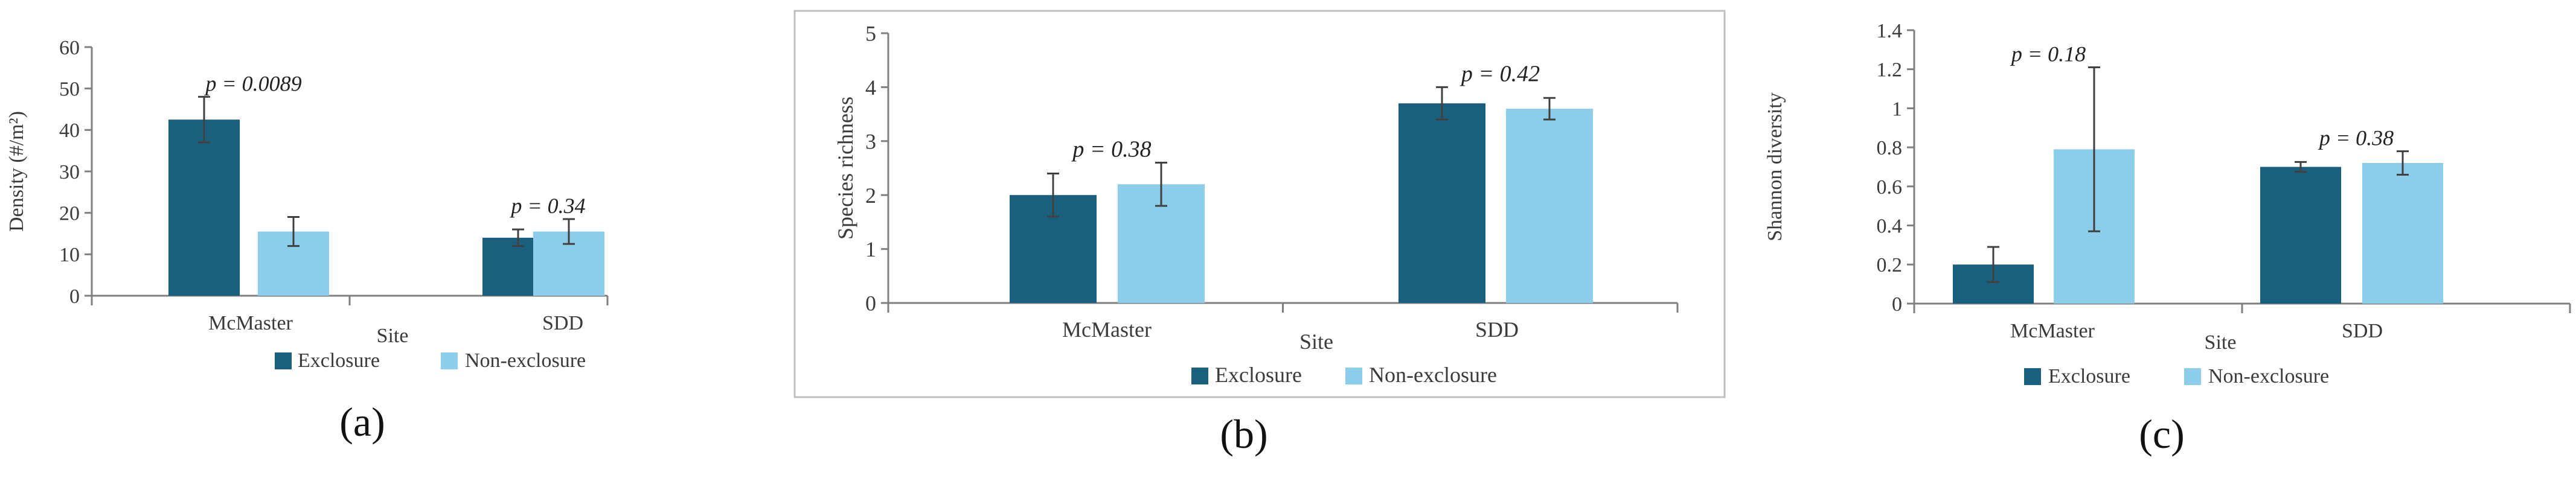 This screenshot has height=478, width=2576. Describe the element at coordinates (1499, 73) in the screenshot. I see `p-value-annotation: p = 0.42` at that location.